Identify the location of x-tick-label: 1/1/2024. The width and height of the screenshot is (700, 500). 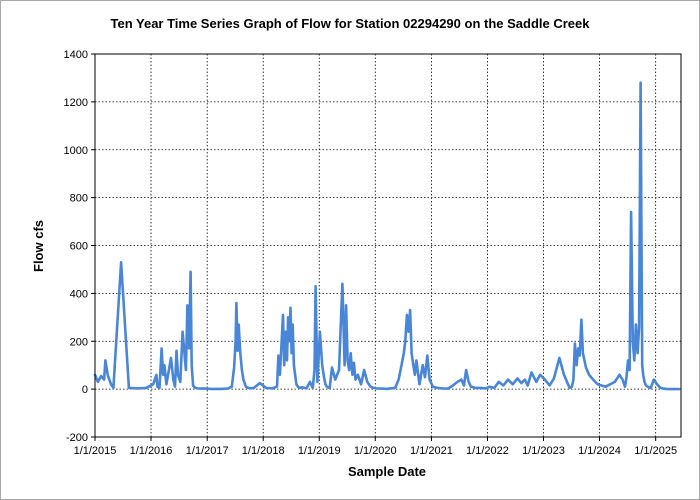
(599, 451).